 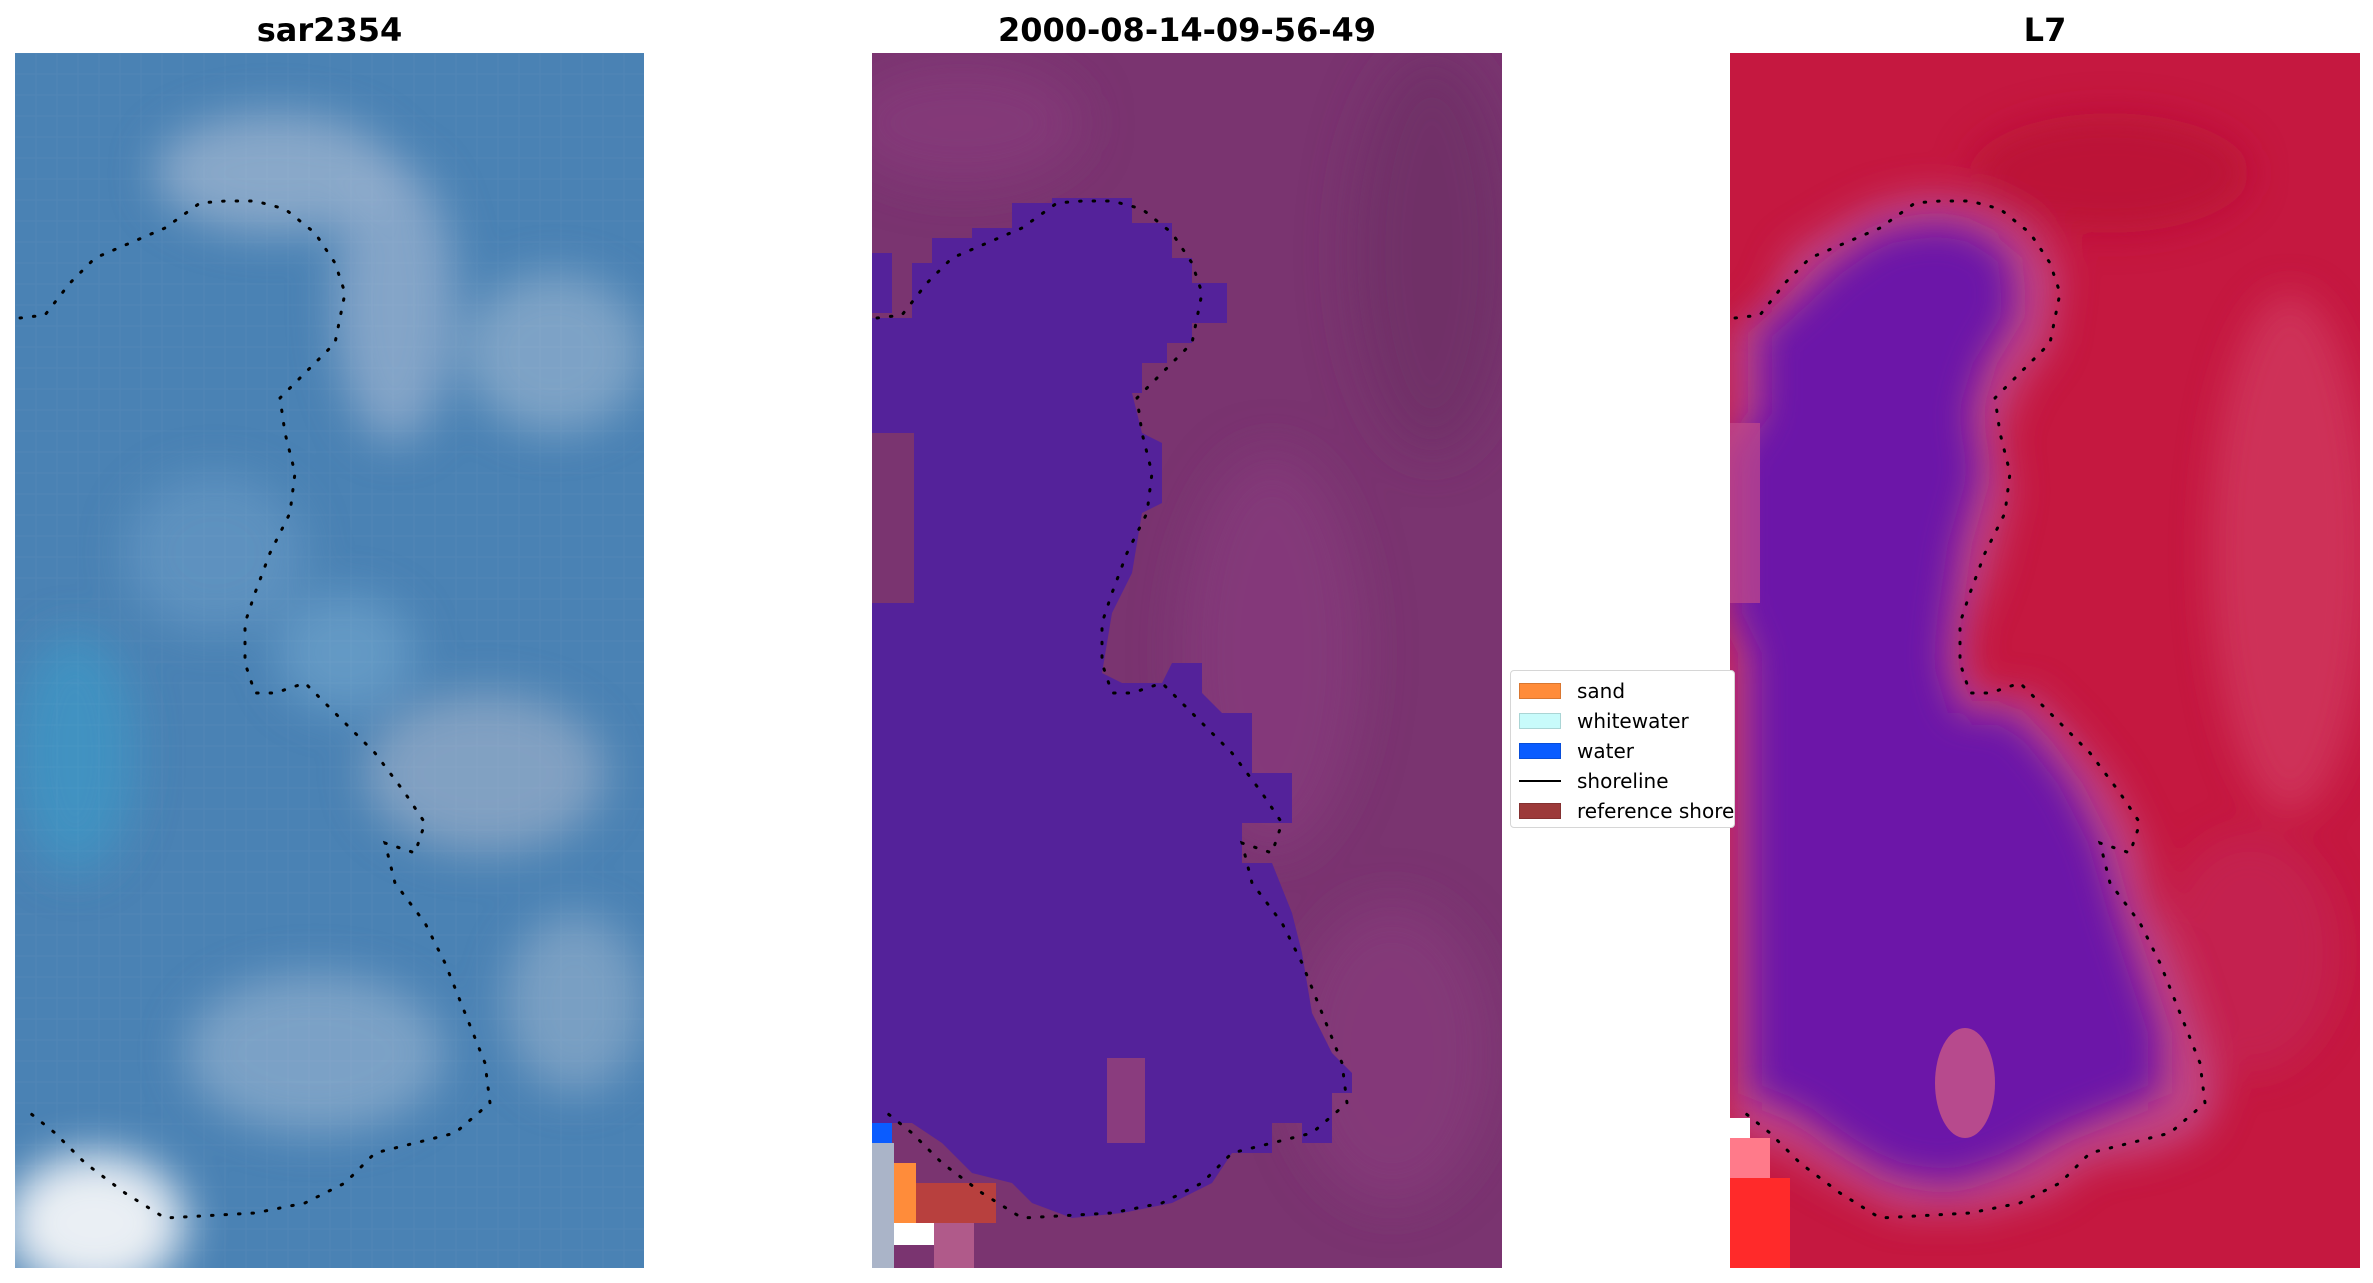 I want to click on index-light-pixels, so click(x=1750, y=1158).